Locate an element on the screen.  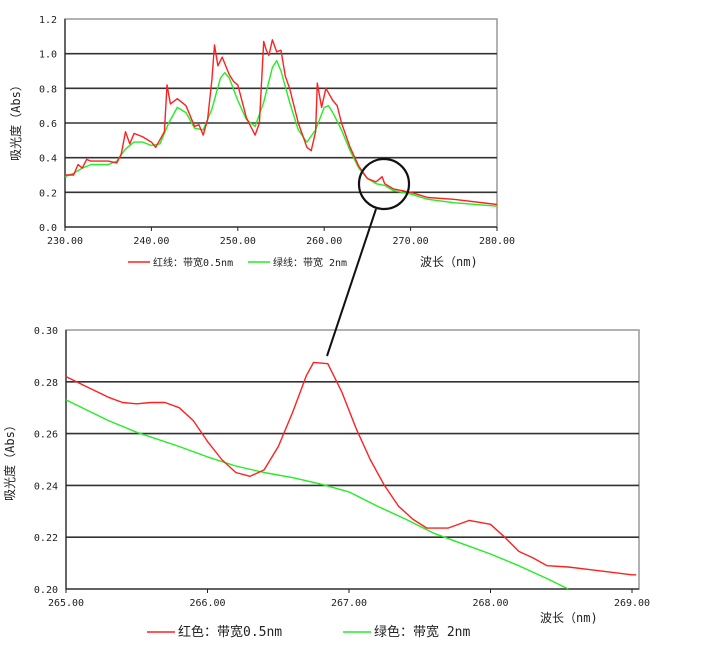
zoom-circle-annotation is located at coordinates (384, 184).